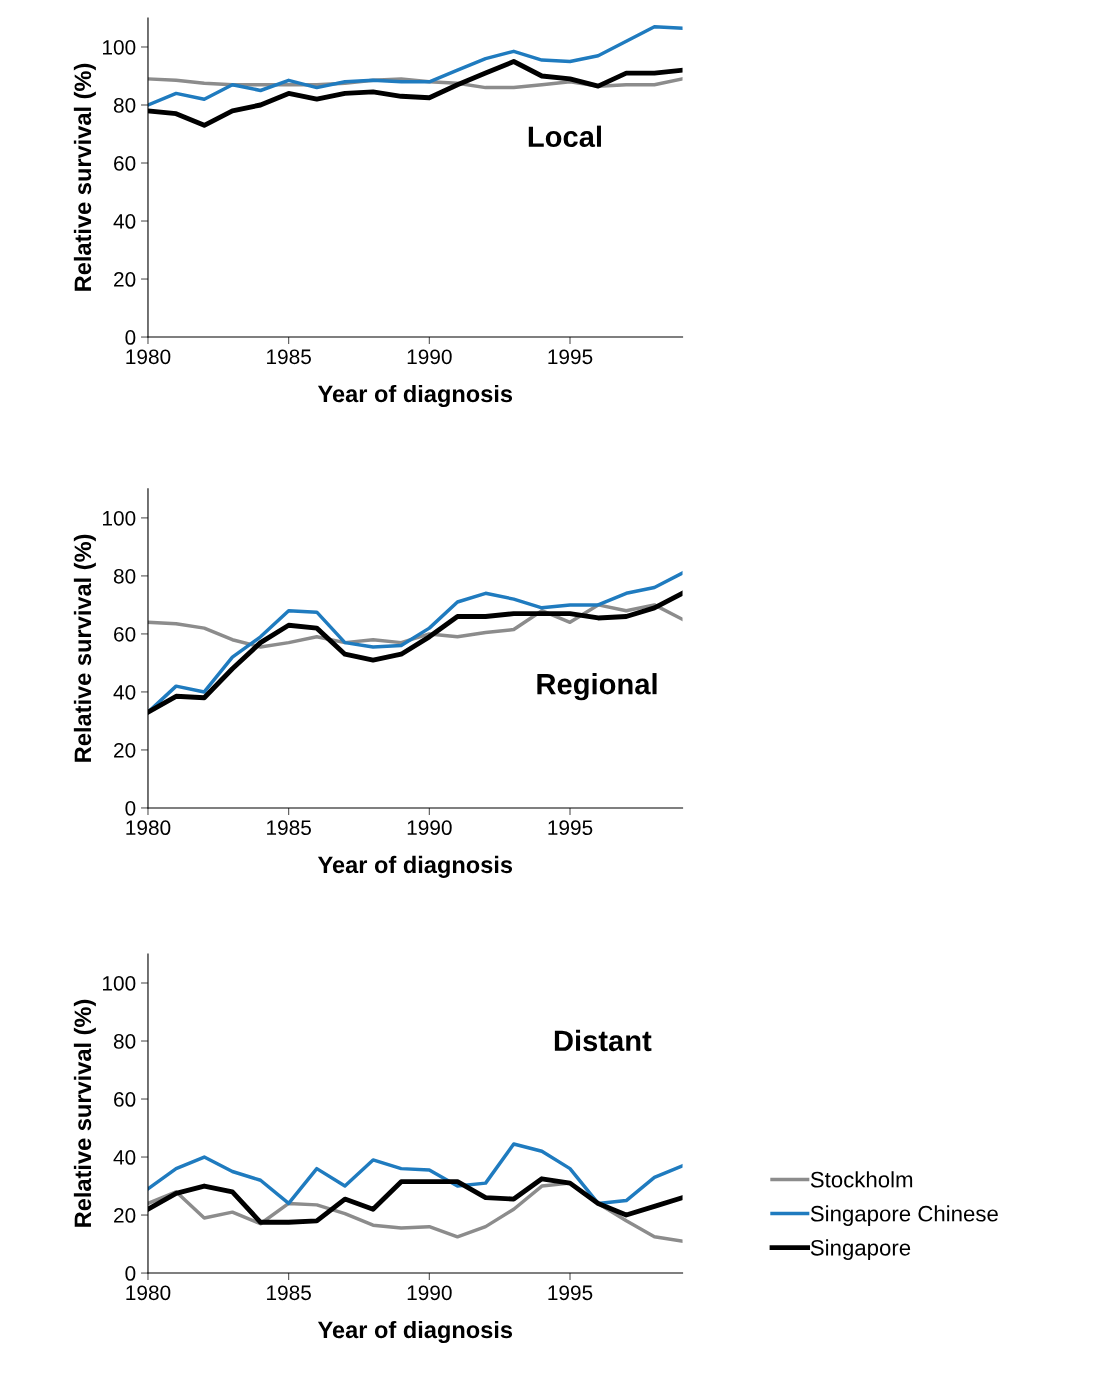  Describe the element at coordinates (597, 687) in the screenshot. I see `annotation: Regional` at that location.